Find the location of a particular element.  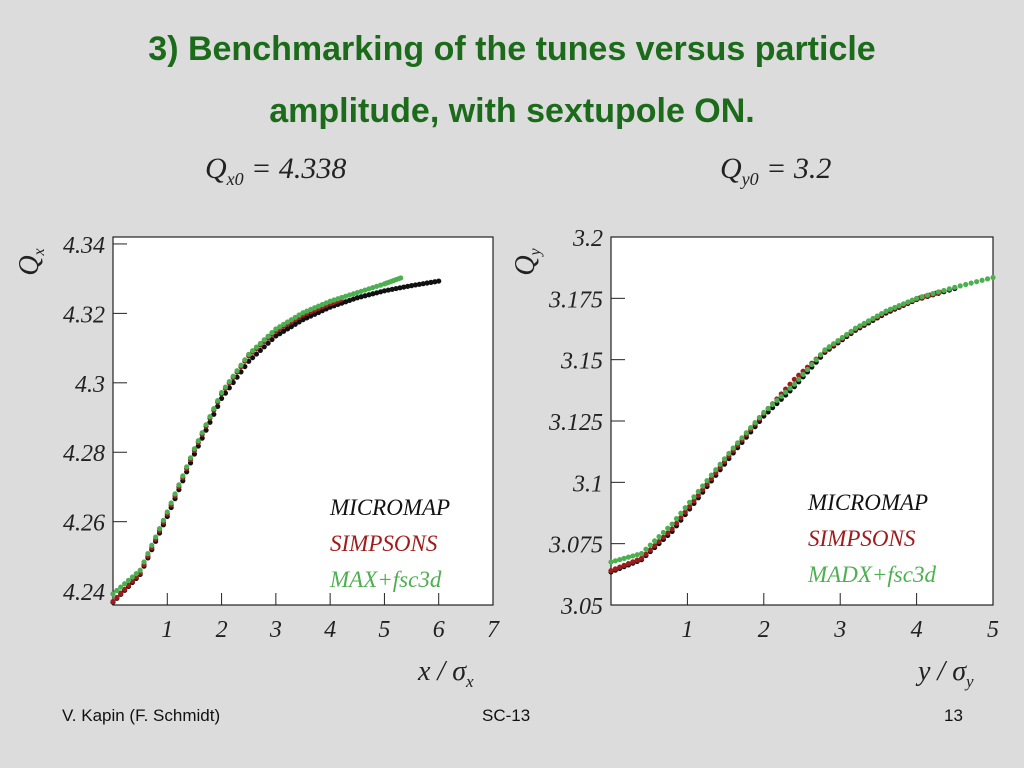

c1-y-tick-label: 3.175 is located at coordinates (575, 300).